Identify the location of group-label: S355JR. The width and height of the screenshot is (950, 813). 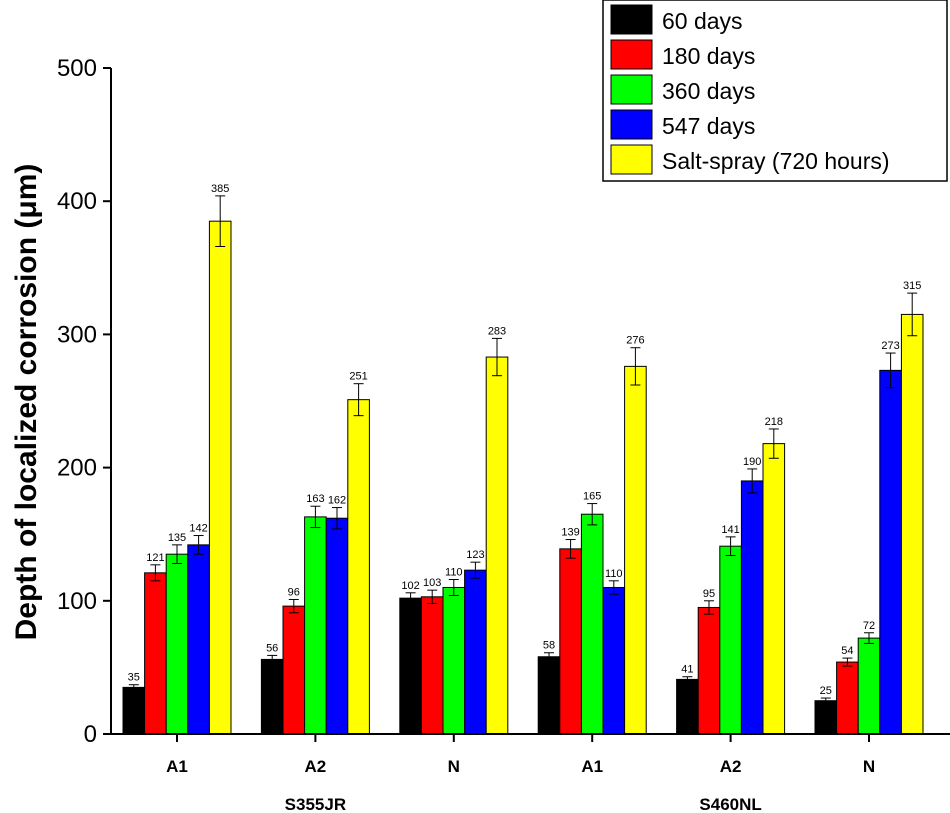
(315, 804).